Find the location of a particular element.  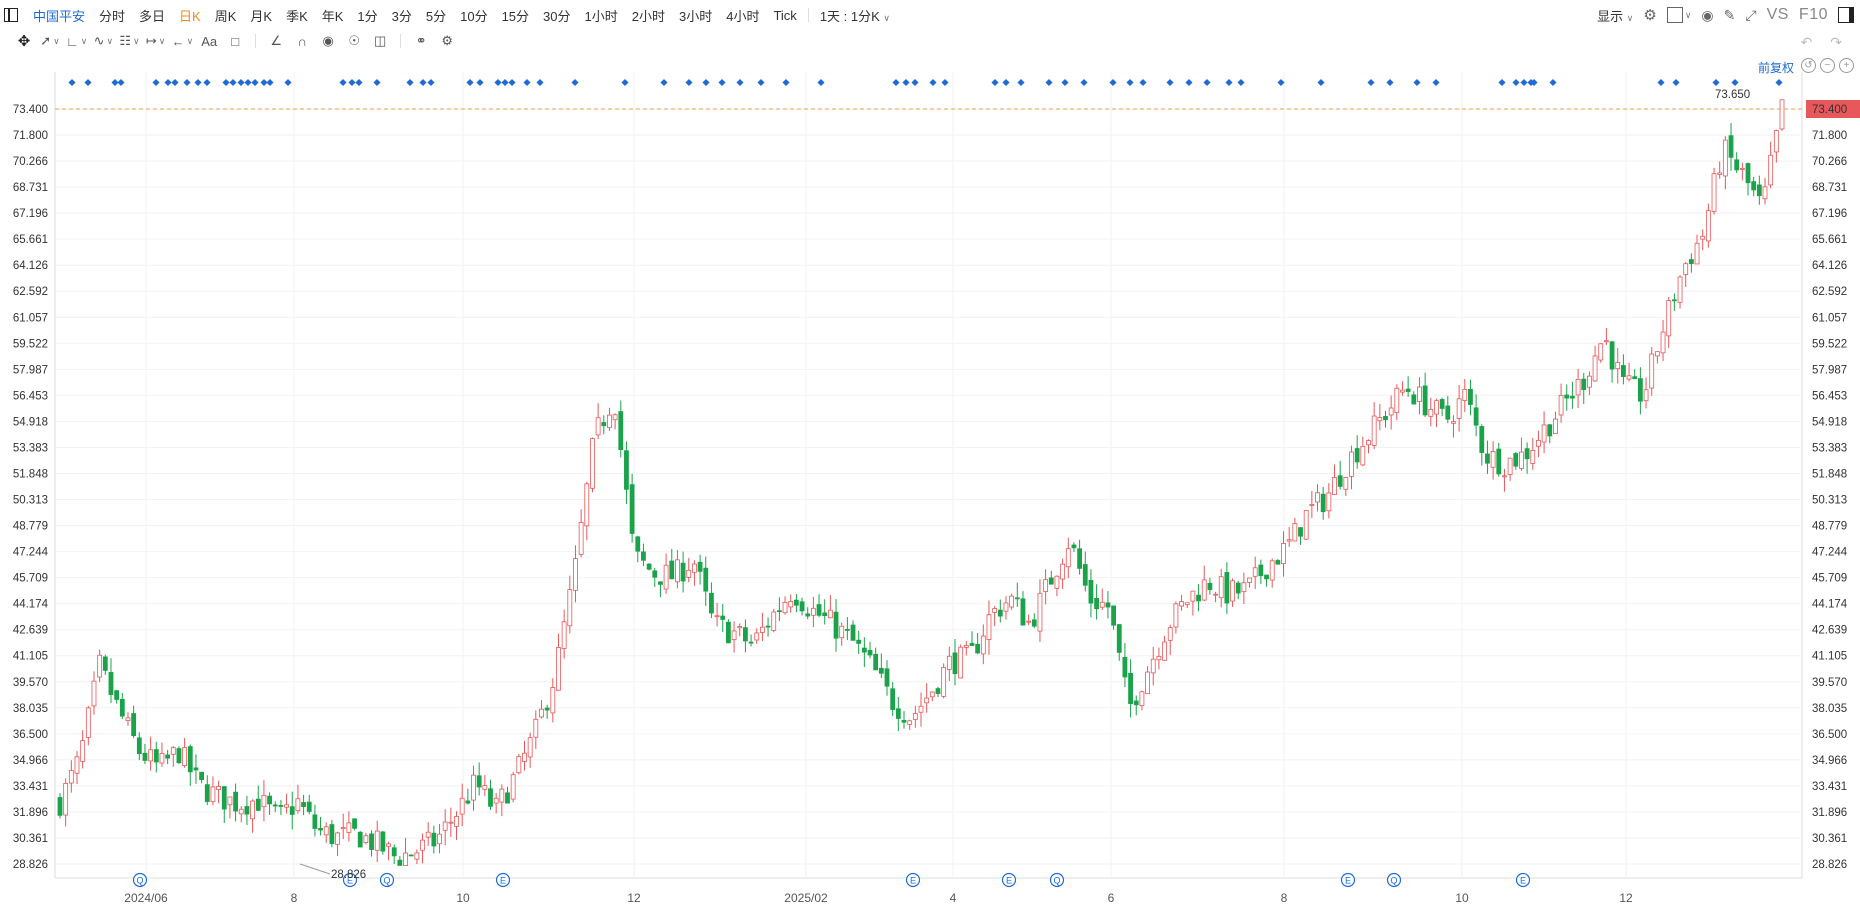

magnet-icon: ∩ is located at coordinates (302, 41).